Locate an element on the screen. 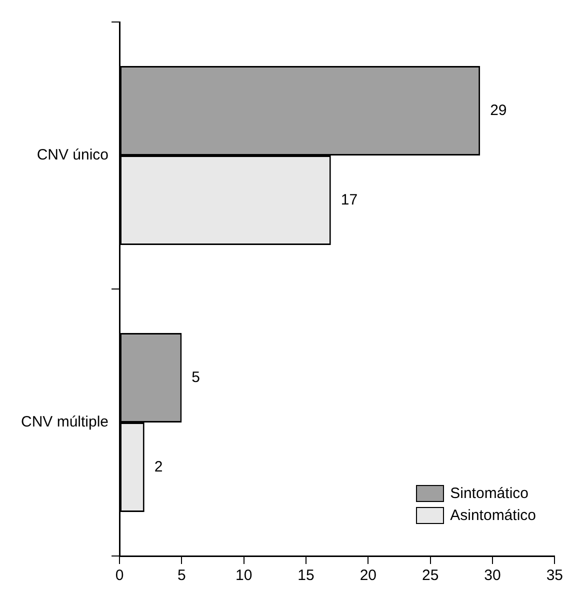 The height and width of the screenshot is (596, 574). x-tick-label: 20 is located at coordinates (368, 575).